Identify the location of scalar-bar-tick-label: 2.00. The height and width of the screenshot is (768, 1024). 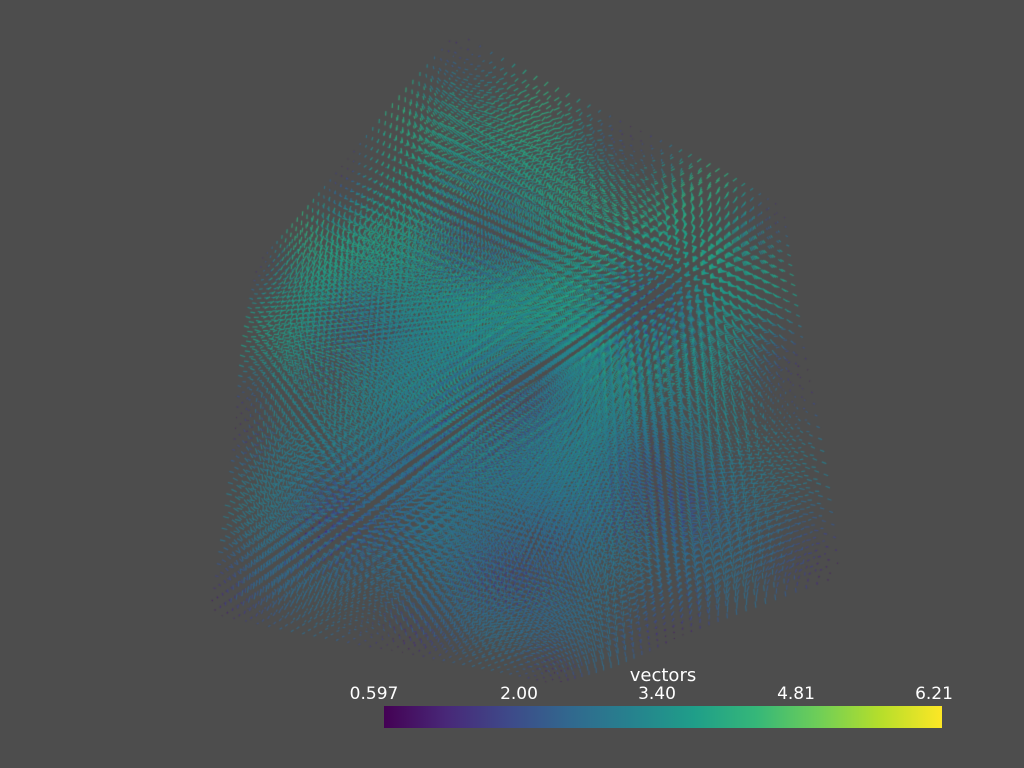
(519, 694).